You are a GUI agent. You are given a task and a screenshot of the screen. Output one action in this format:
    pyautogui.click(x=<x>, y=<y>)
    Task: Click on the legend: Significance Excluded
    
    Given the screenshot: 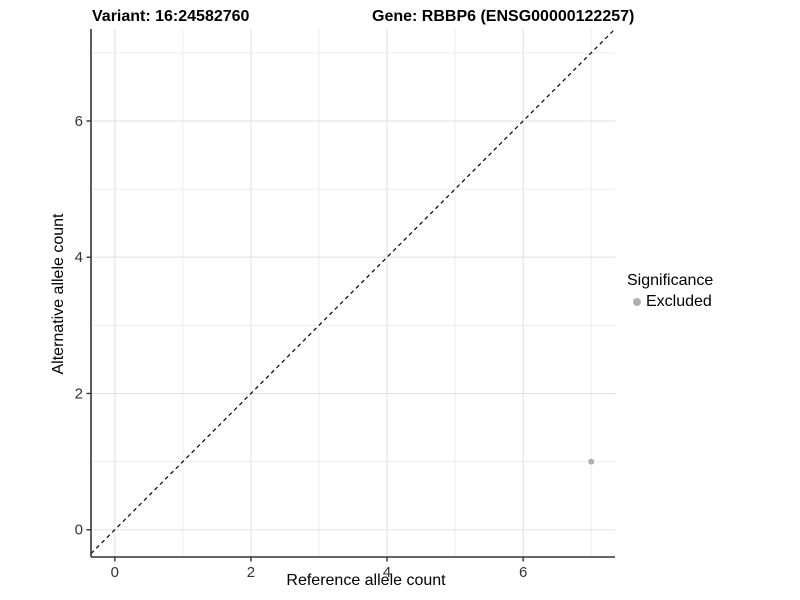 What is the action you would take?
    pyautogui.click(x=670, y=291)
    